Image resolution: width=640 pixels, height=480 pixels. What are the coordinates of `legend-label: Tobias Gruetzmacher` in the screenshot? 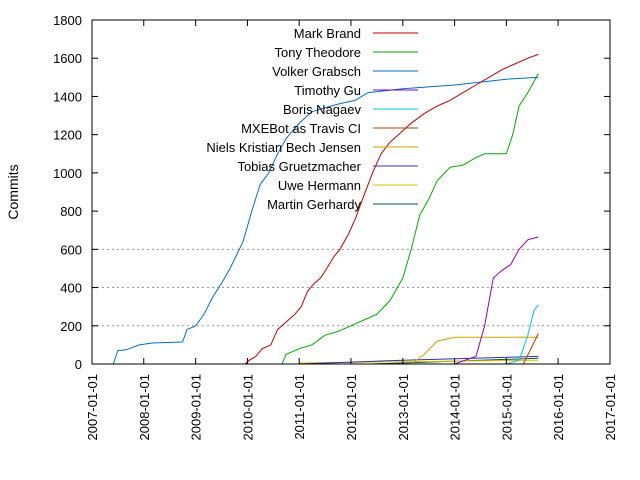 It's located at (299, 166).